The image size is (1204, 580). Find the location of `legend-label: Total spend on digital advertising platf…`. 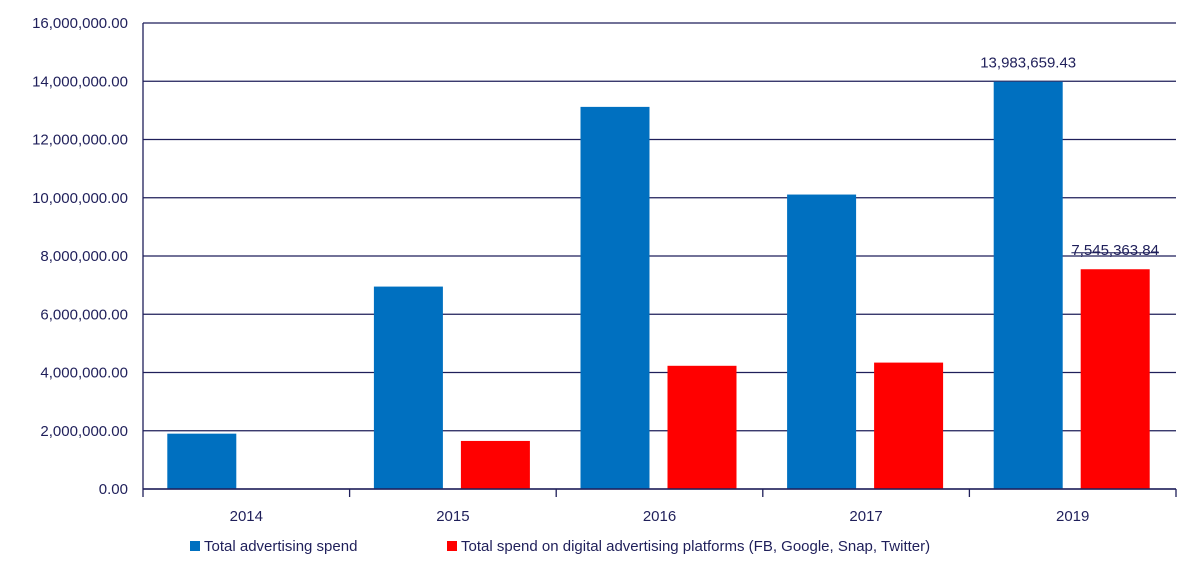

legend-label: Total spend on digital advertising platf… is located at coordinates (695, 546).